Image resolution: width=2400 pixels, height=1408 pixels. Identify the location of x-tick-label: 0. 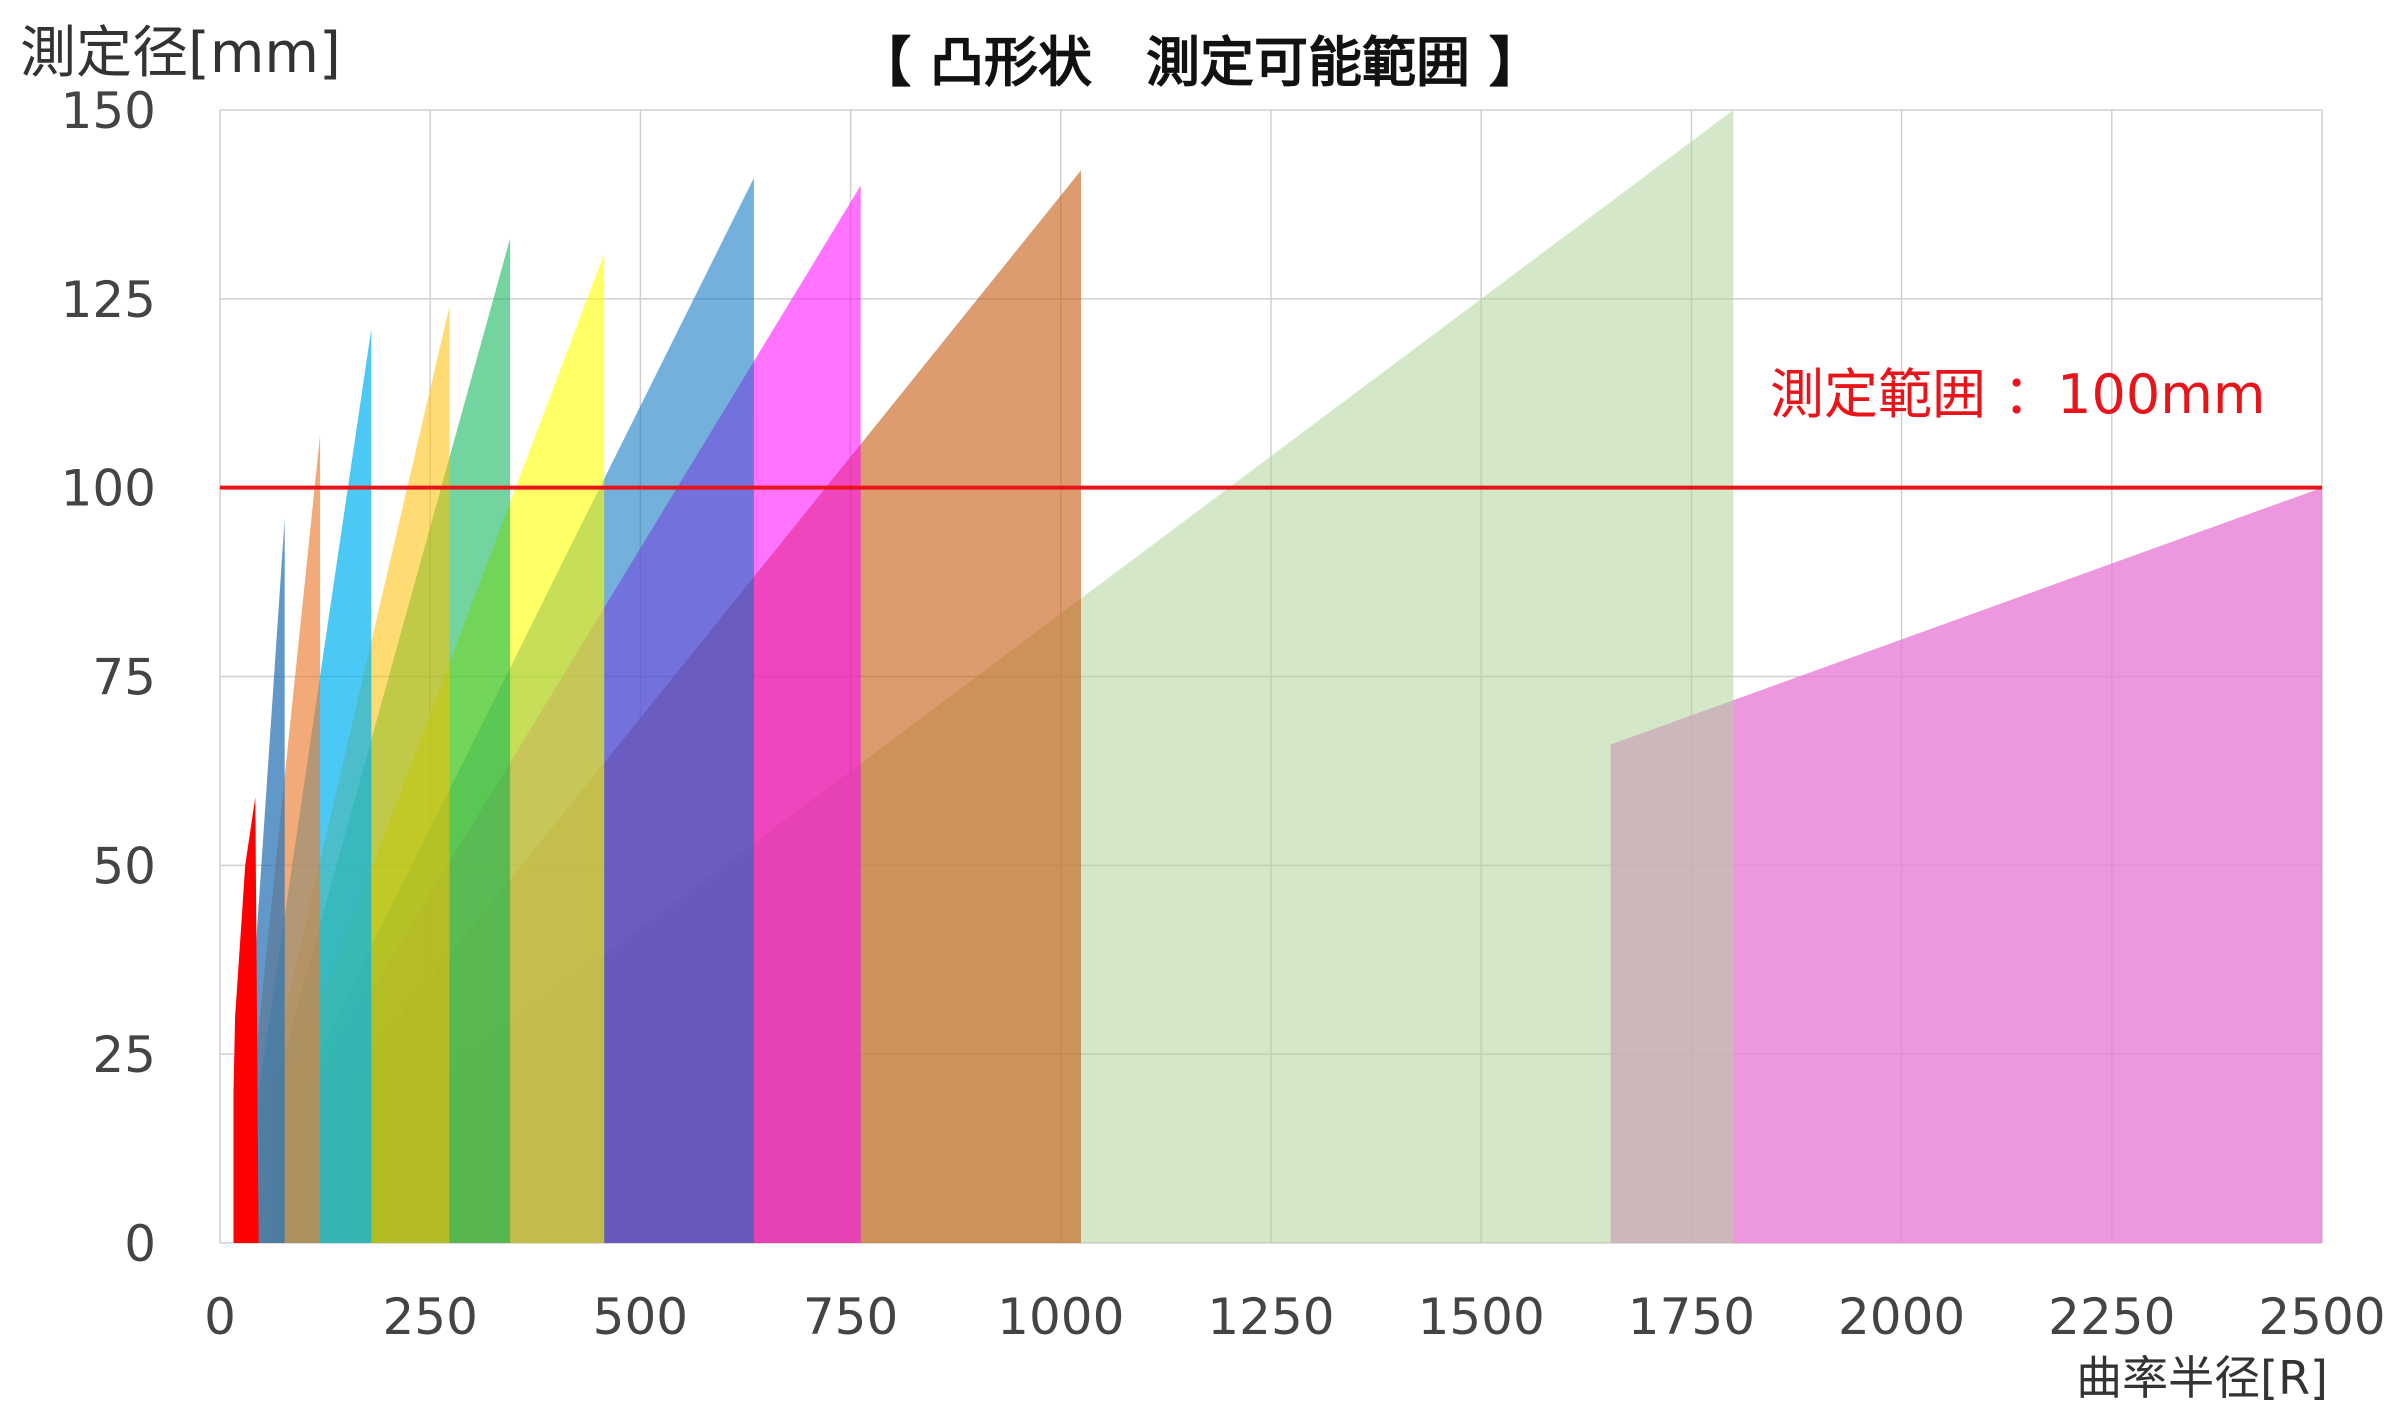
(220, 1317).